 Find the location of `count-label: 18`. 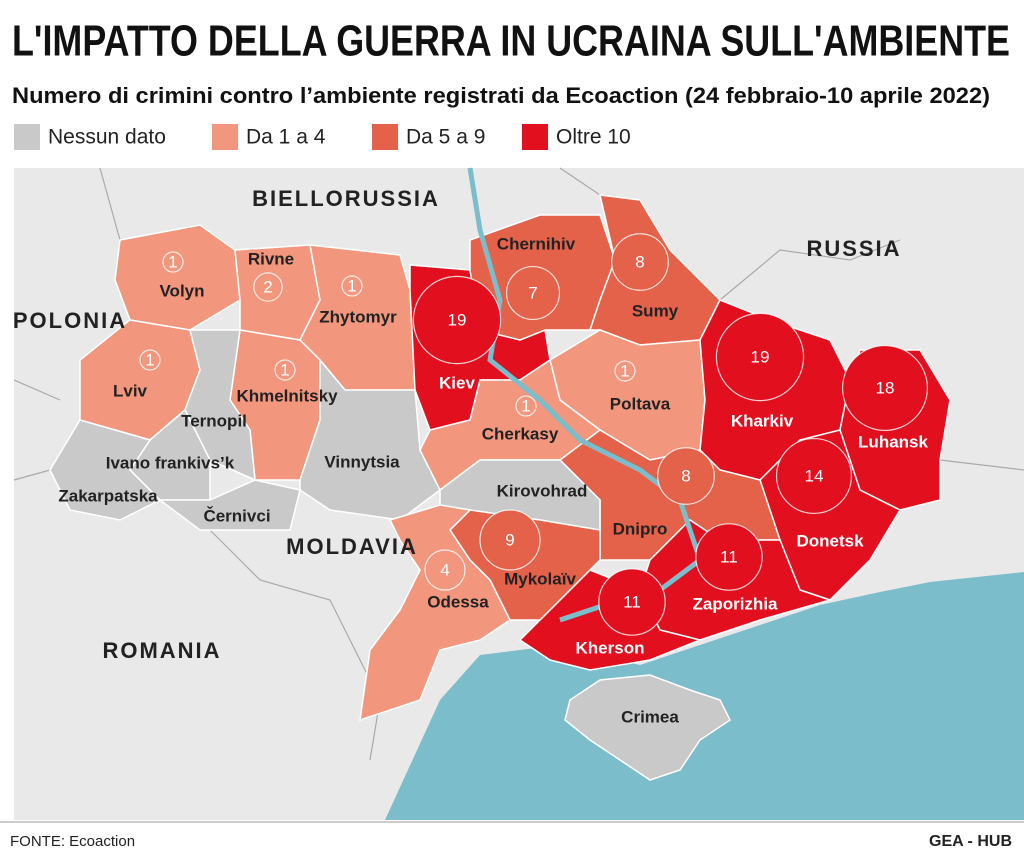

count-label: 18 is located at coordinates (885, 387).